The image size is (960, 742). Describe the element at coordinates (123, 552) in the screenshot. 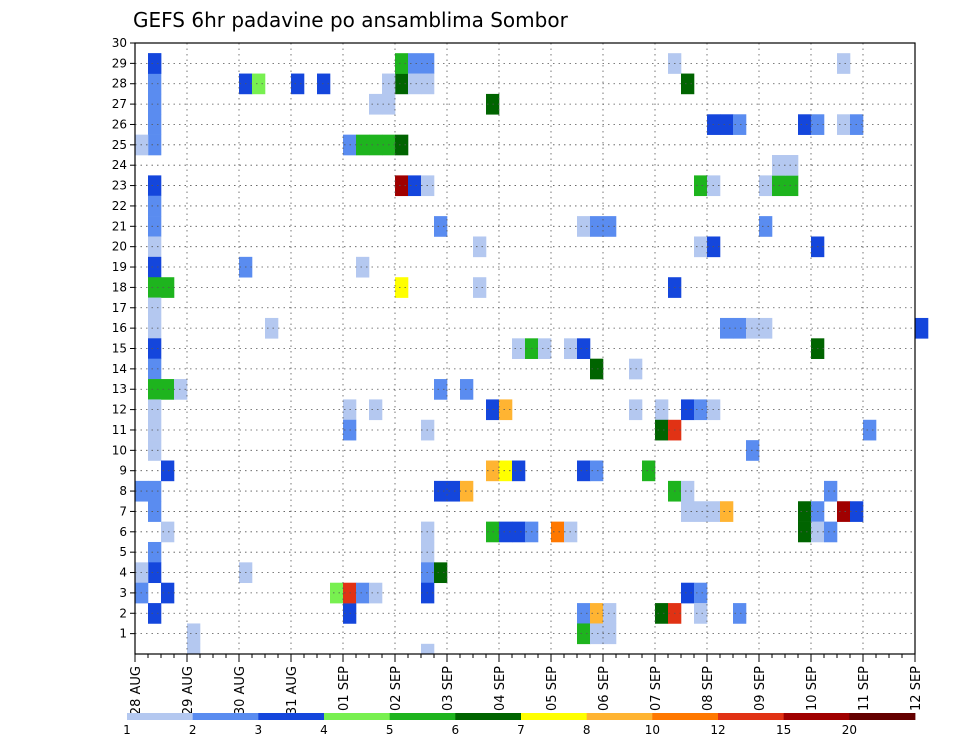

I see `y-tick-label-5: 5` at that location.